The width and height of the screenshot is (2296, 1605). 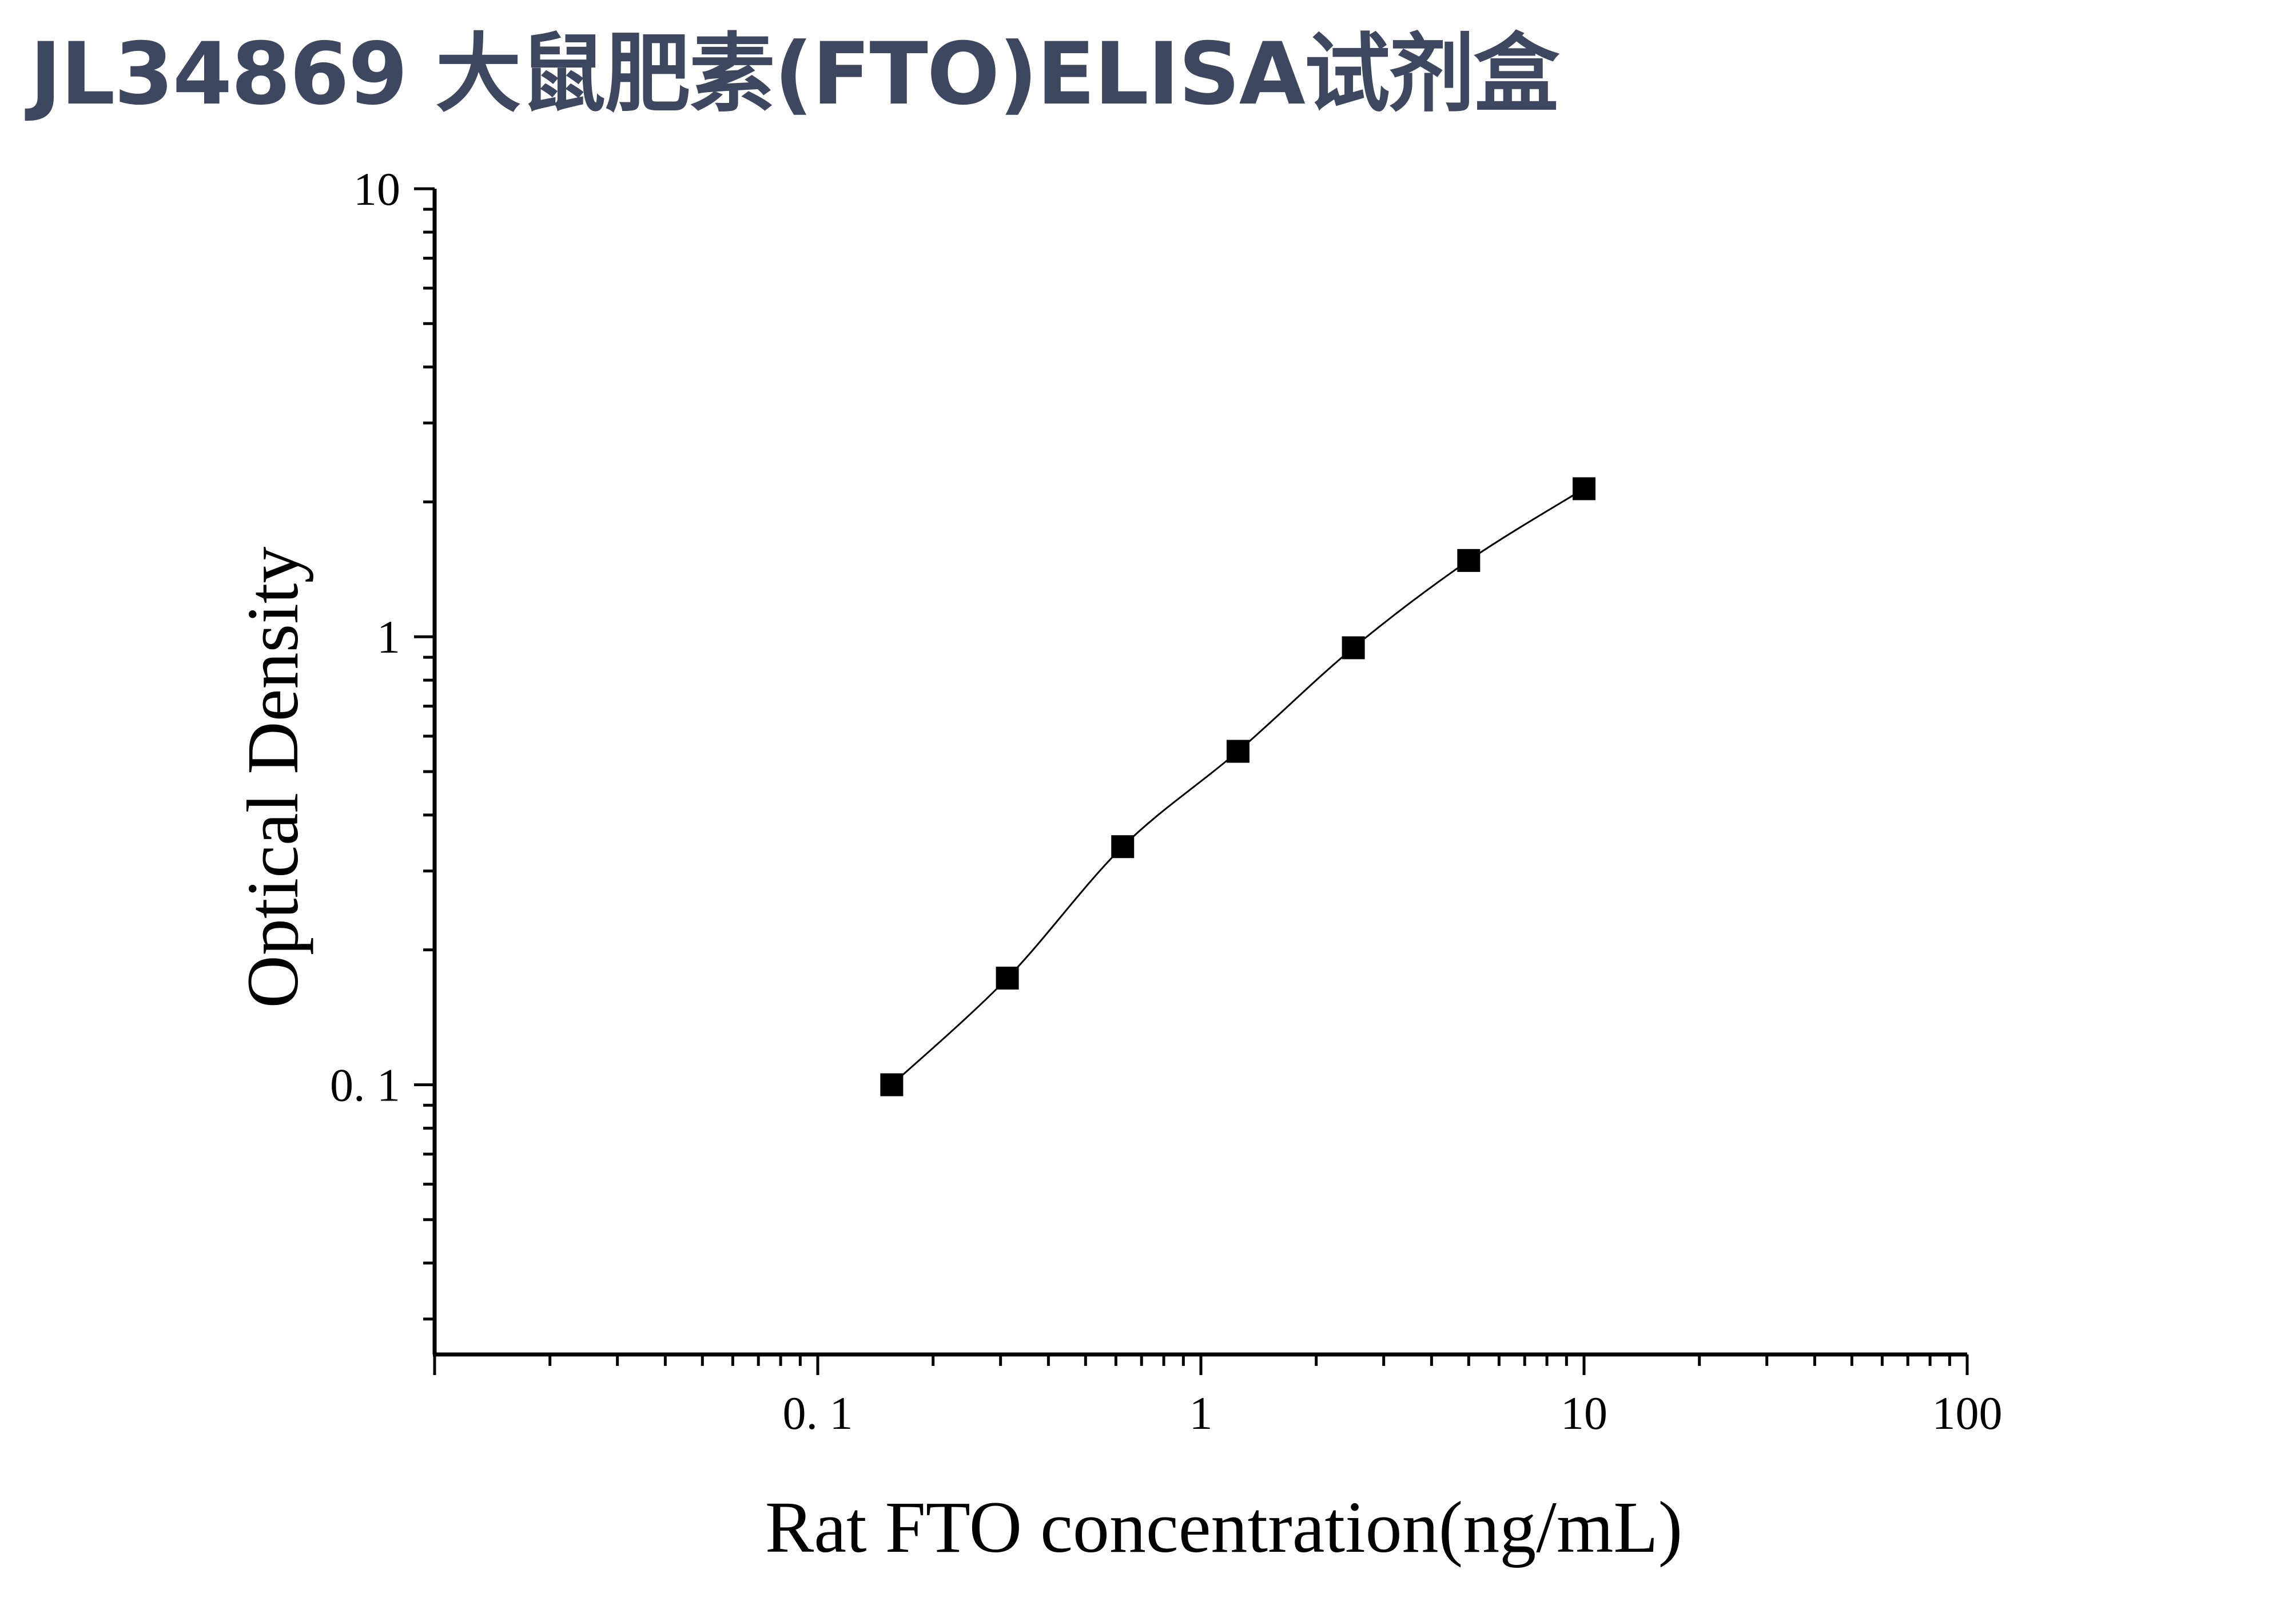 I want to click on data-points, so click(x=1237, y=787).